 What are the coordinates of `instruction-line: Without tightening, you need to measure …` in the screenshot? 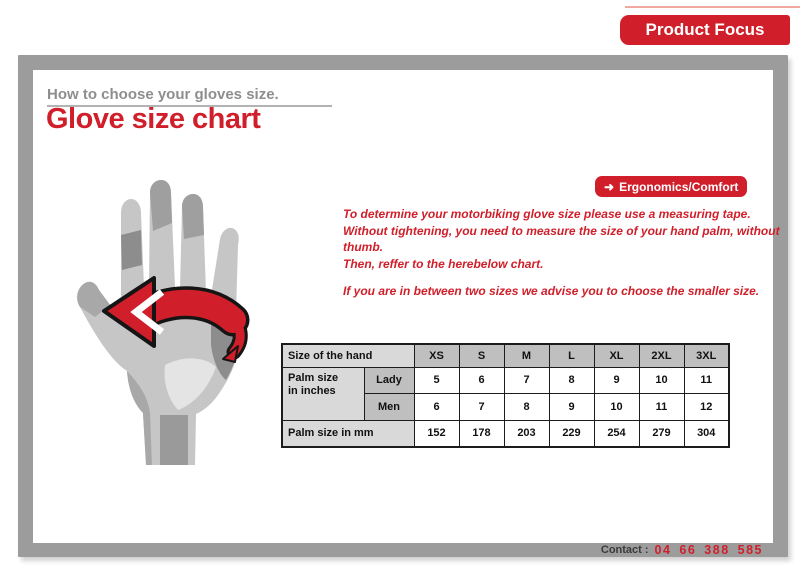 It's located at (561, 239).